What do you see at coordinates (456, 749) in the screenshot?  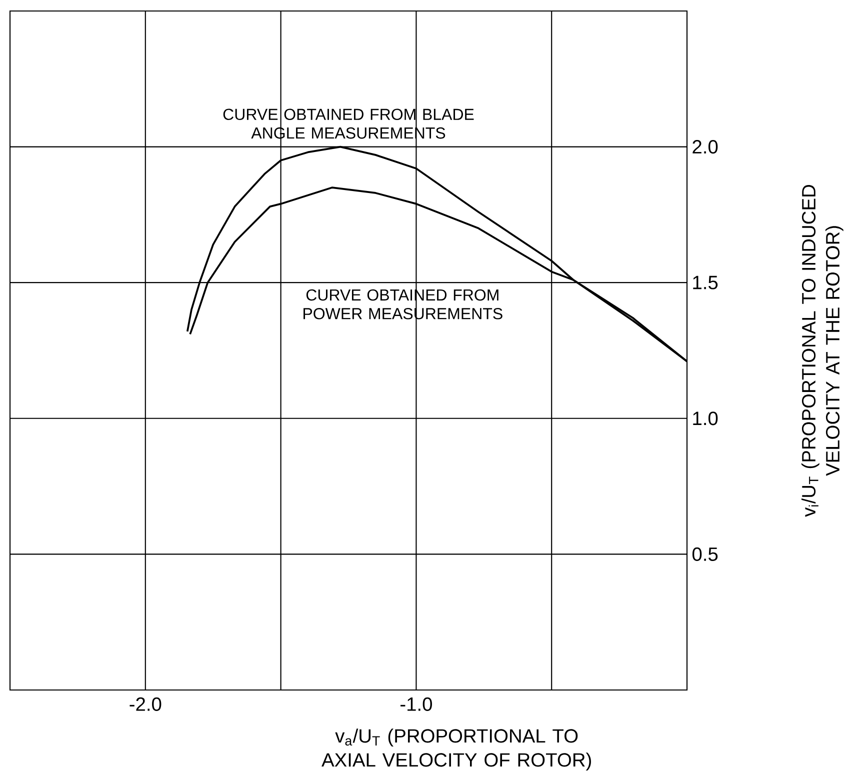 I see `x-axis-title: v$_{a}$/U$_{T}$ (PROPORTIONAL TO AXIAL VELOCITY OF ROTOR)` at bounding box center [456, 749].